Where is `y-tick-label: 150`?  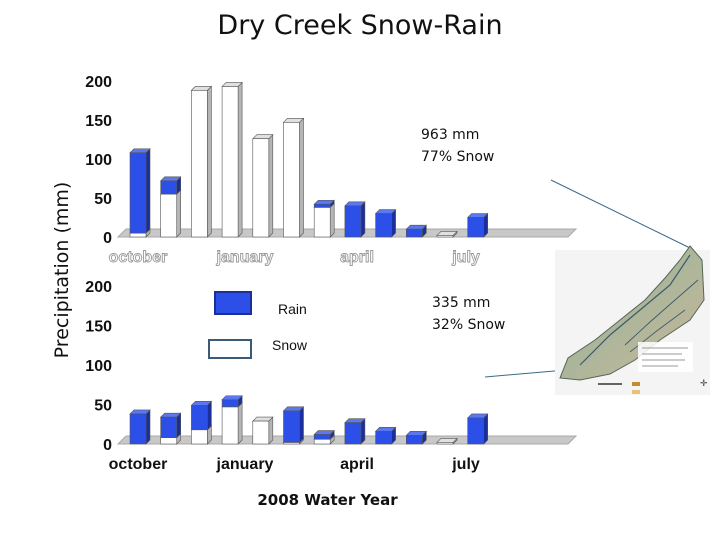 y-tick-label: 150 is located at coordinates (98, 327).